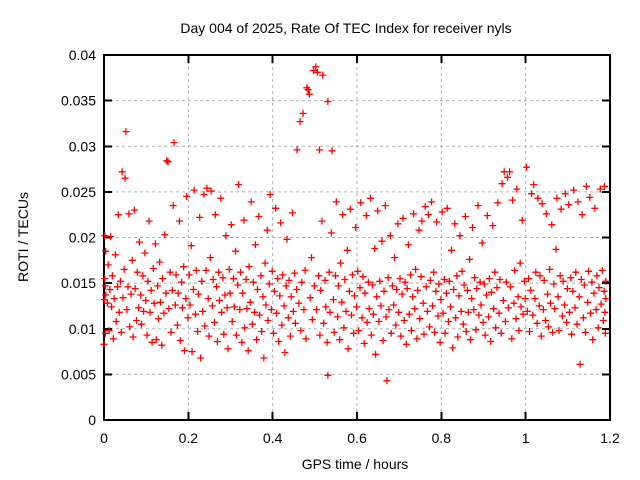 This screenshot has width=640, height=480. I want to click on y-tick-label: 0, so click(92, 420).